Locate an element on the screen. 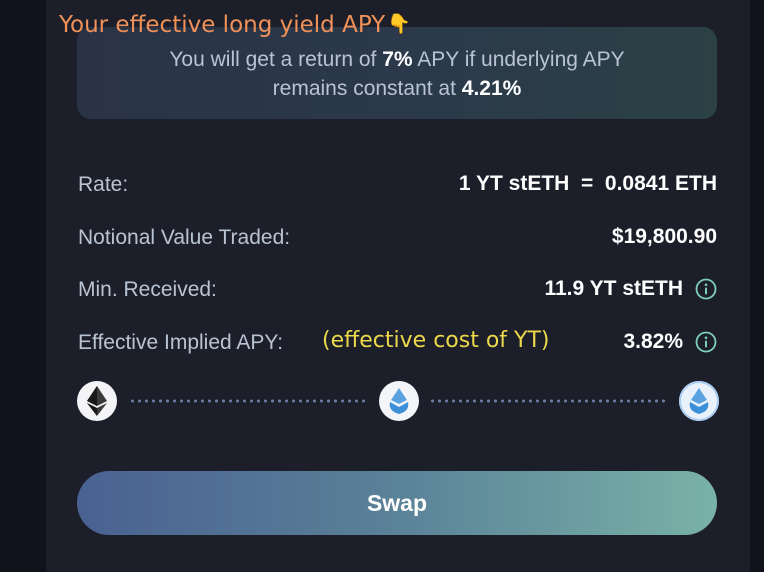 This screenshot has width=764, height=572. annotation-effective-cost: (effective cost of YT) is located at coordinates (436, 340).